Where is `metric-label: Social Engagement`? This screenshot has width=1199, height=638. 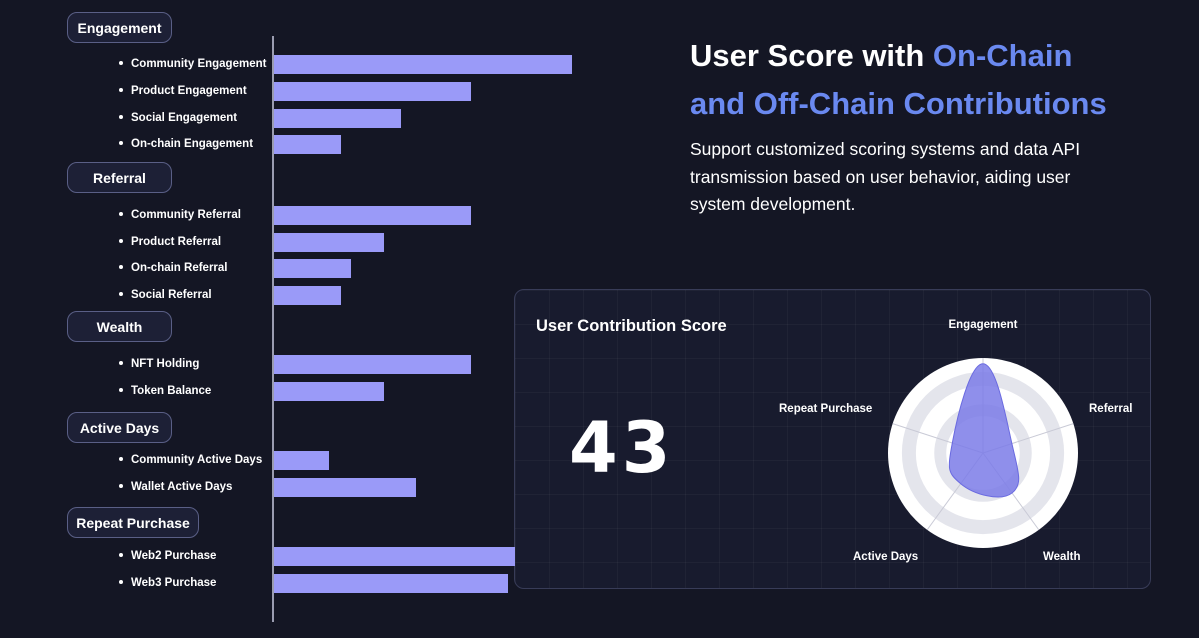 metric-label: Social Engagement is located at coordinates (178, 118).